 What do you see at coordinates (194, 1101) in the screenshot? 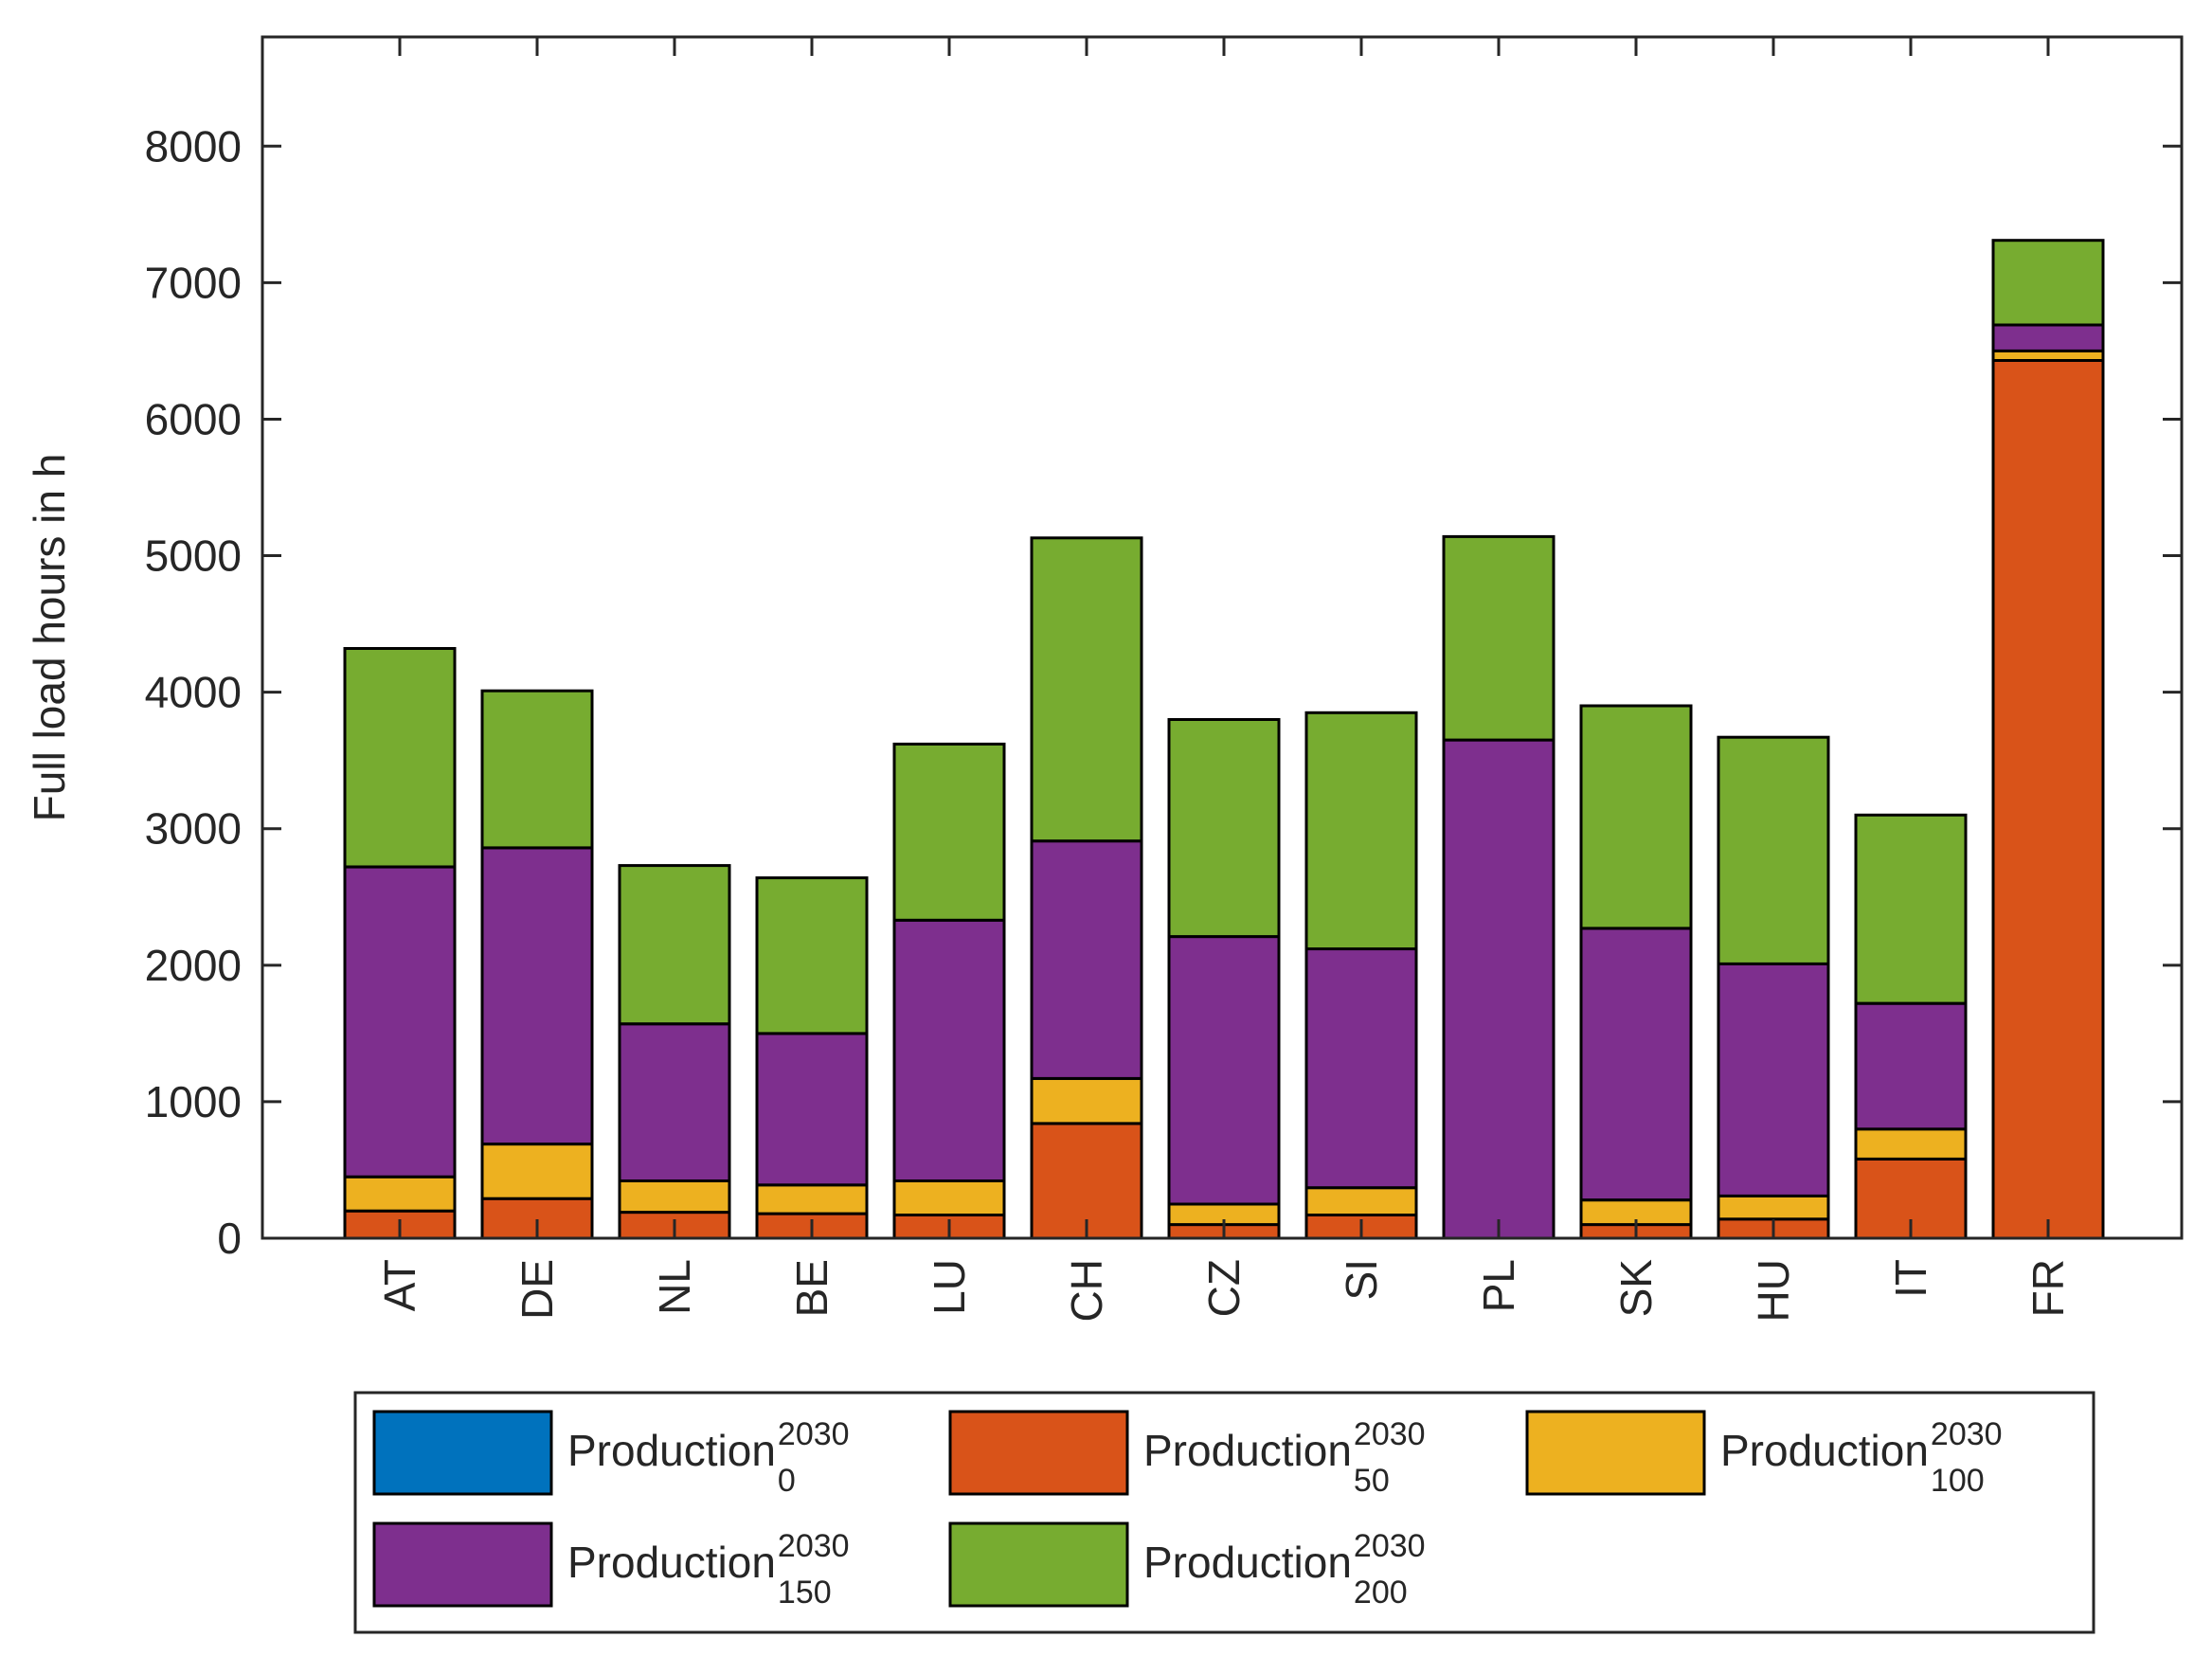
I see `y-tick-label: 1000` at bounding box center [194, 1101].